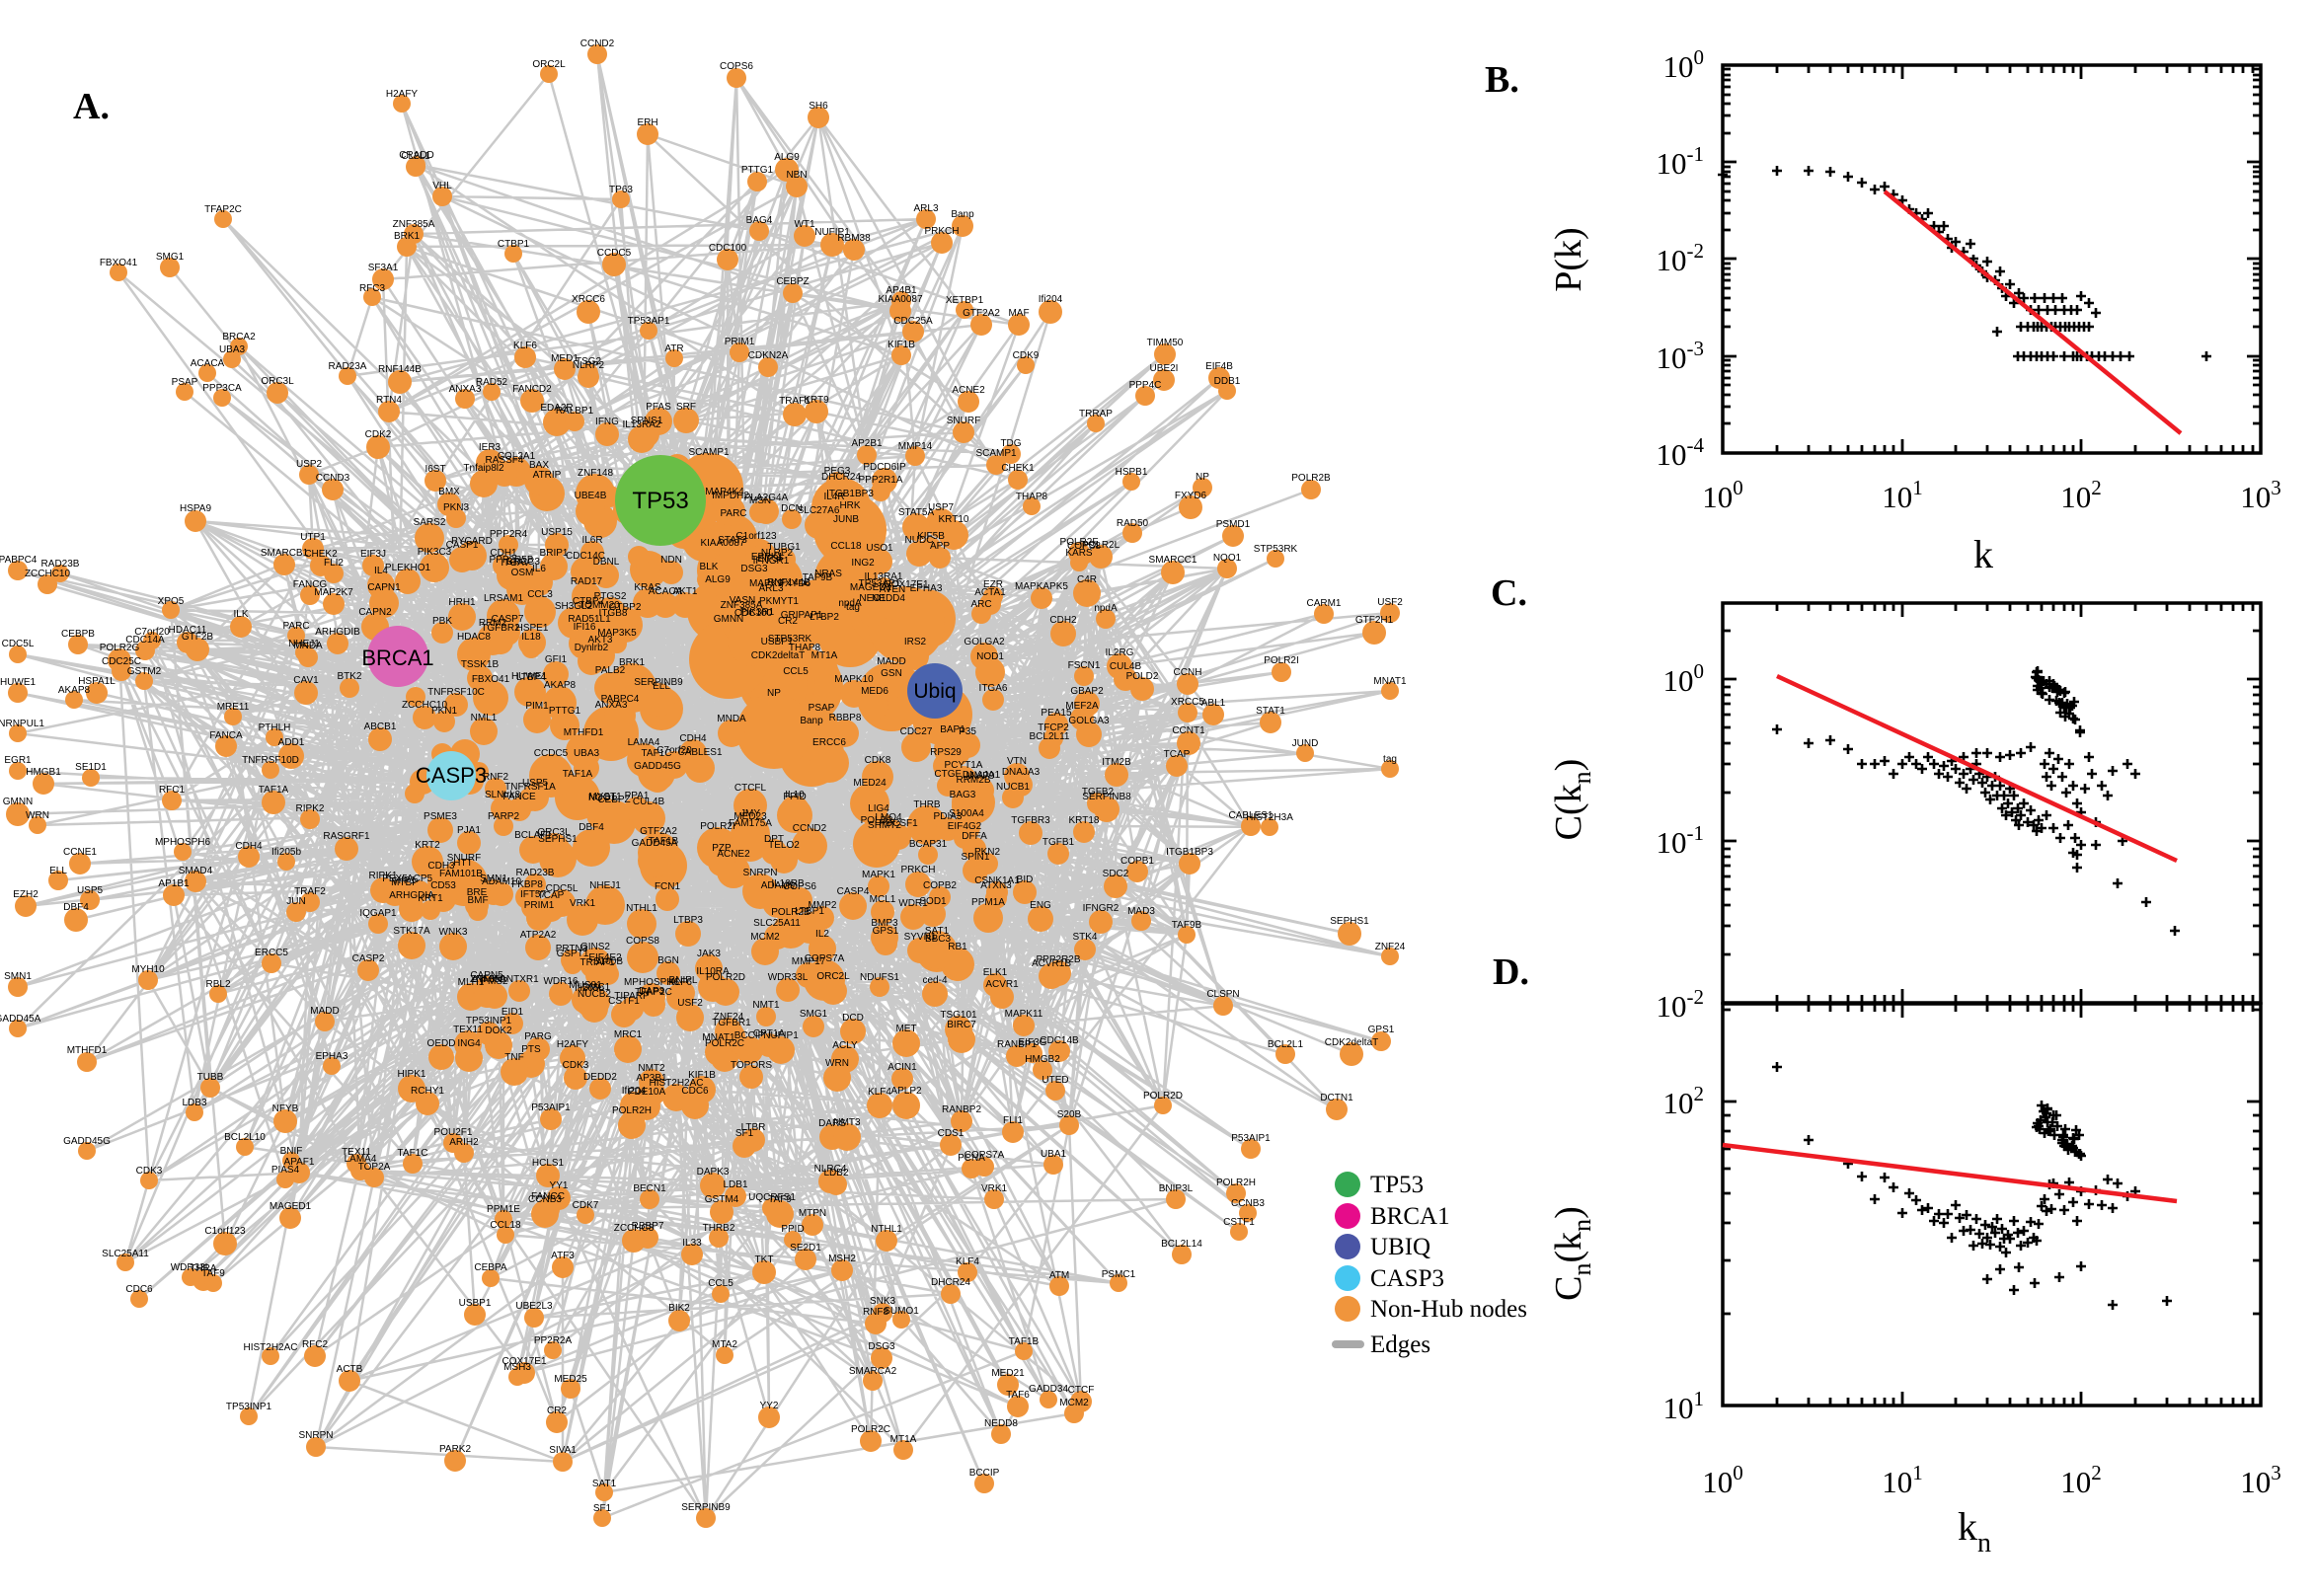  Describe the element at coordinates (799, 886) in the screenshot. I see `svg-text: COPS6` at that location.